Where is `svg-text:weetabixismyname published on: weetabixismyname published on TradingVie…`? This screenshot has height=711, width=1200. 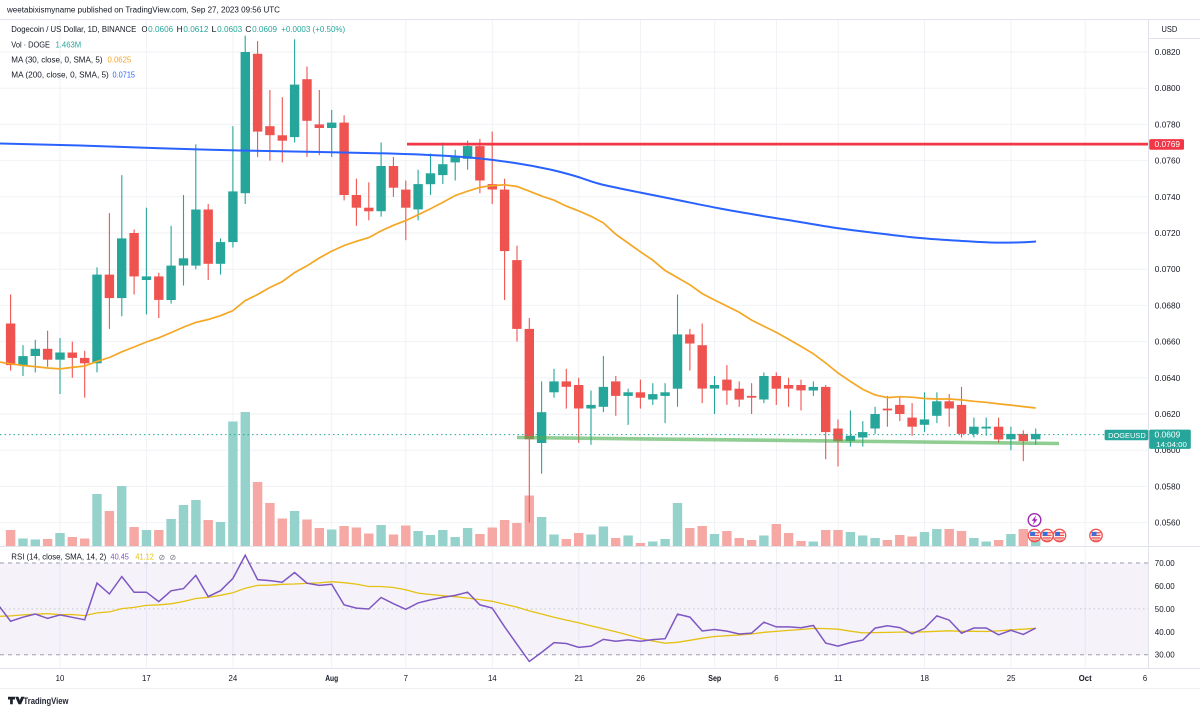
svg-text:weetabixismyname published on: weetabixismyname published on TradingVie… is located at coordinates (143, 9).